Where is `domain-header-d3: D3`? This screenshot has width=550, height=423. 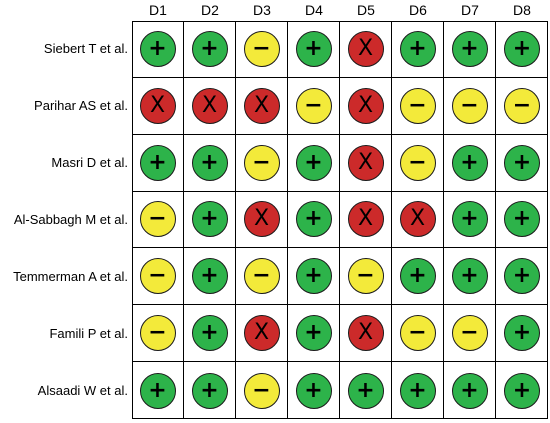
domain-header-d3: D3 is located at coordinates (262, 10).